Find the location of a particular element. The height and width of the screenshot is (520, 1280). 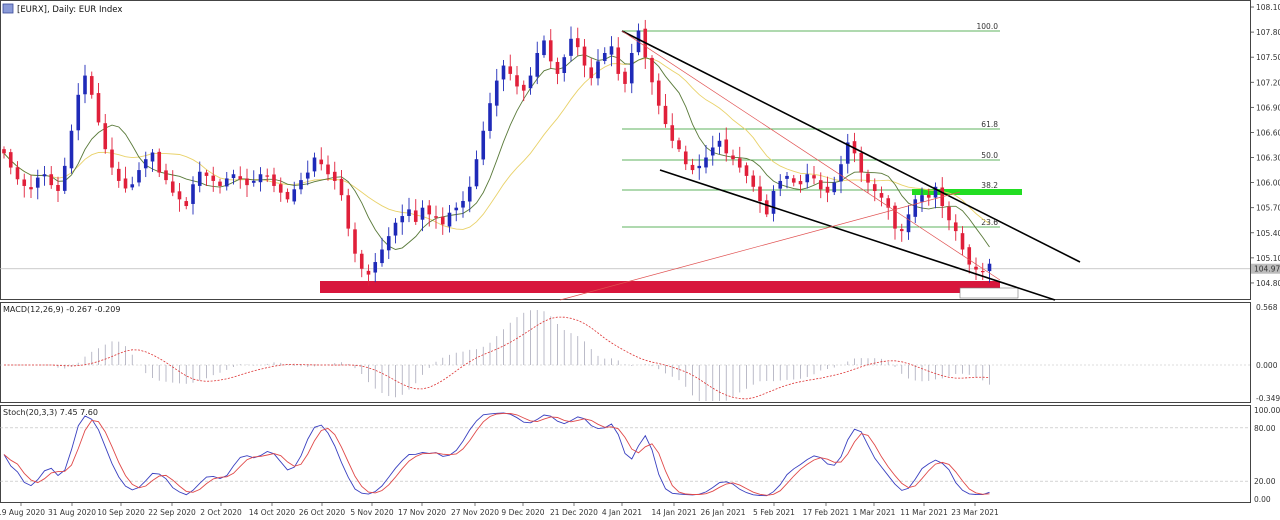

fib-label: 23.6 is located at coordinates (989, 222).